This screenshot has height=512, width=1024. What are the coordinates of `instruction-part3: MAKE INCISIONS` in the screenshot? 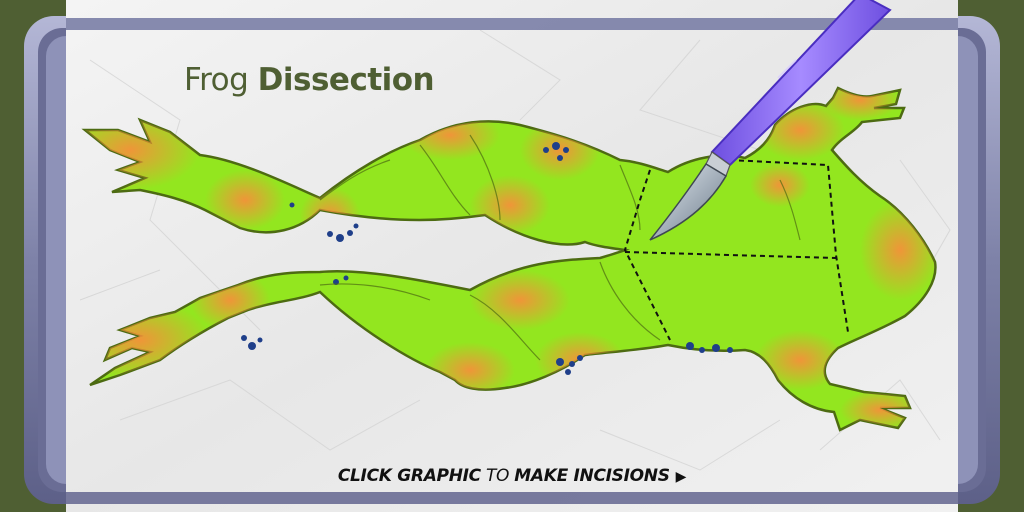 It's located at (592, 476).